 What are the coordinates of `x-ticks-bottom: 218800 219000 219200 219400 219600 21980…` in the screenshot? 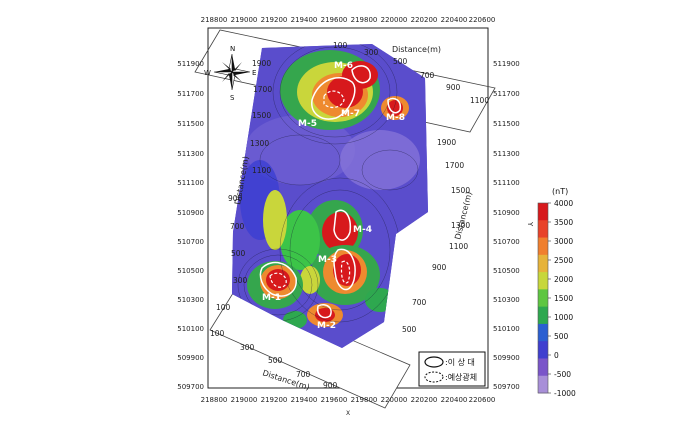 It's located at (348, 406).